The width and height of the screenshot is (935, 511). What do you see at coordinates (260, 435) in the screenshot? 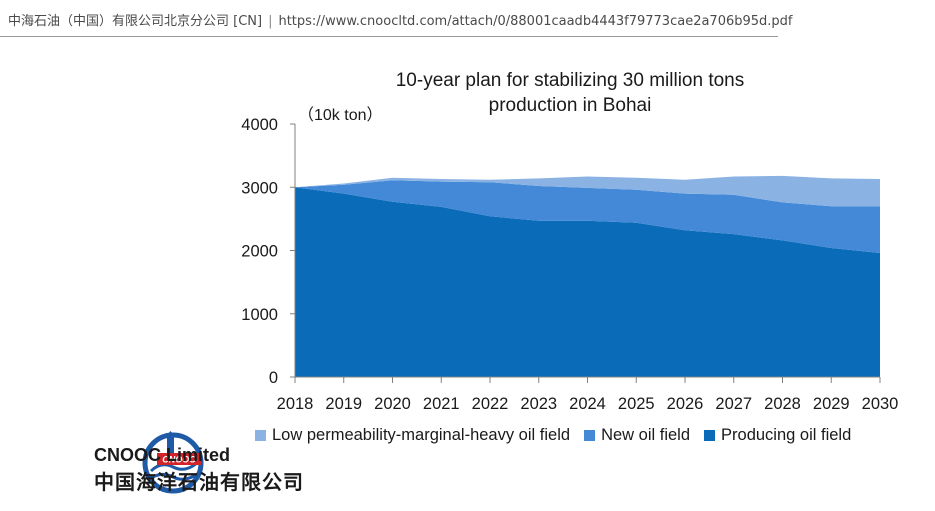
I see `legend-swatch-low-permeability` at bounding box center [260, 435].